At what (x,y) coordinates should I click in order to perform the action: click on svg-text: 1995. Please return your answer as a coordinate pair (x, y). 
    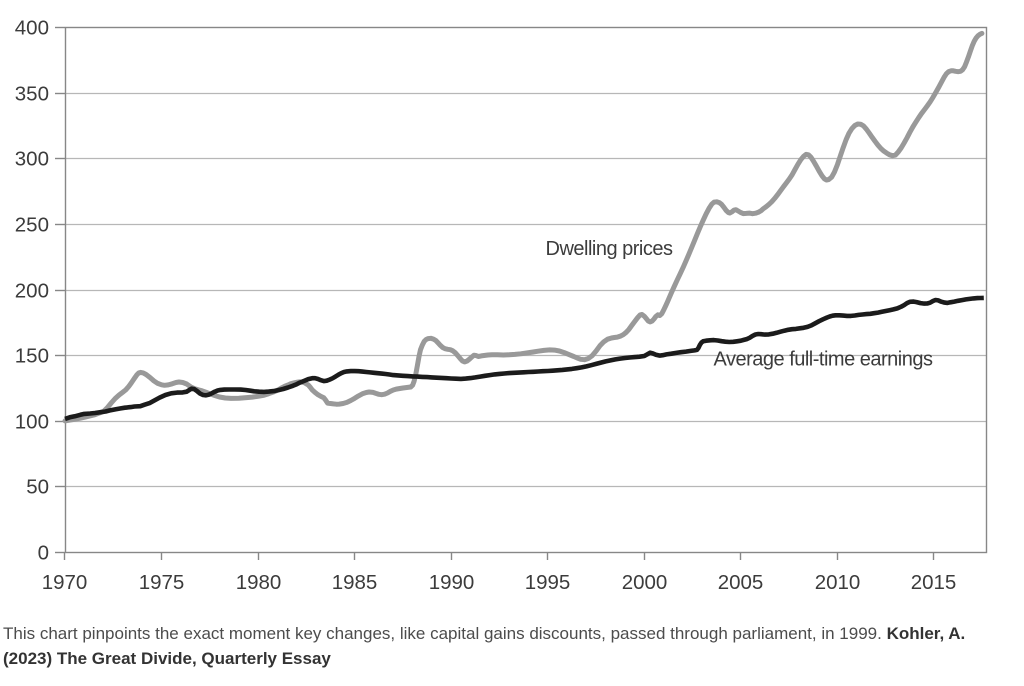
    Looking at the image, I should click on (548, 582).